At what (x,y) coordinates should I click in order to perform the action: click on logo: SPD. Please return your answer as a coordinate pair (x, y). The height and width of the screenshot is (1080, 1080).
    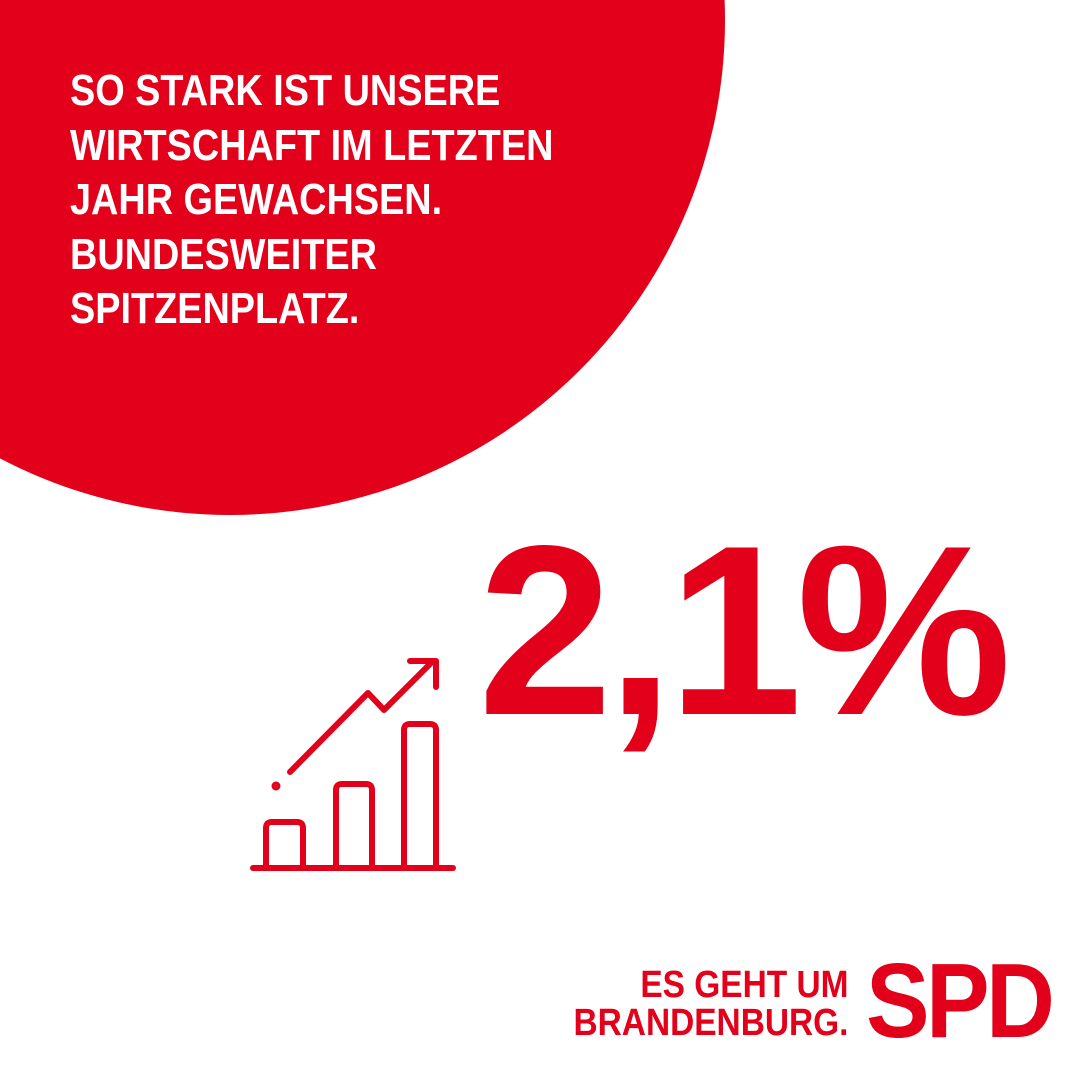
    Looking at the image, I should click on (960, 1001).